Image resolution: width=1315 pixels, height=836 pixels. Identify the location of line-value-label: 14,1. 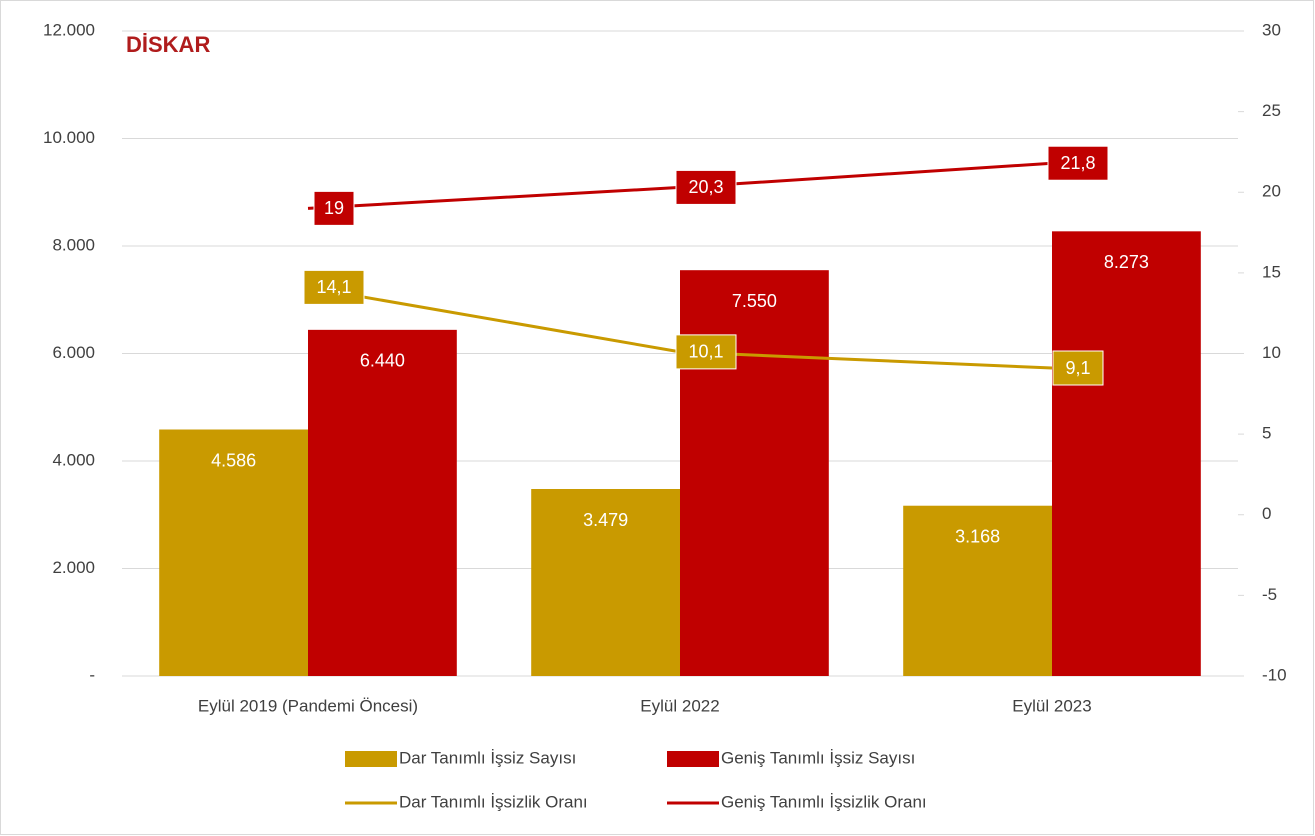
(333, 287).